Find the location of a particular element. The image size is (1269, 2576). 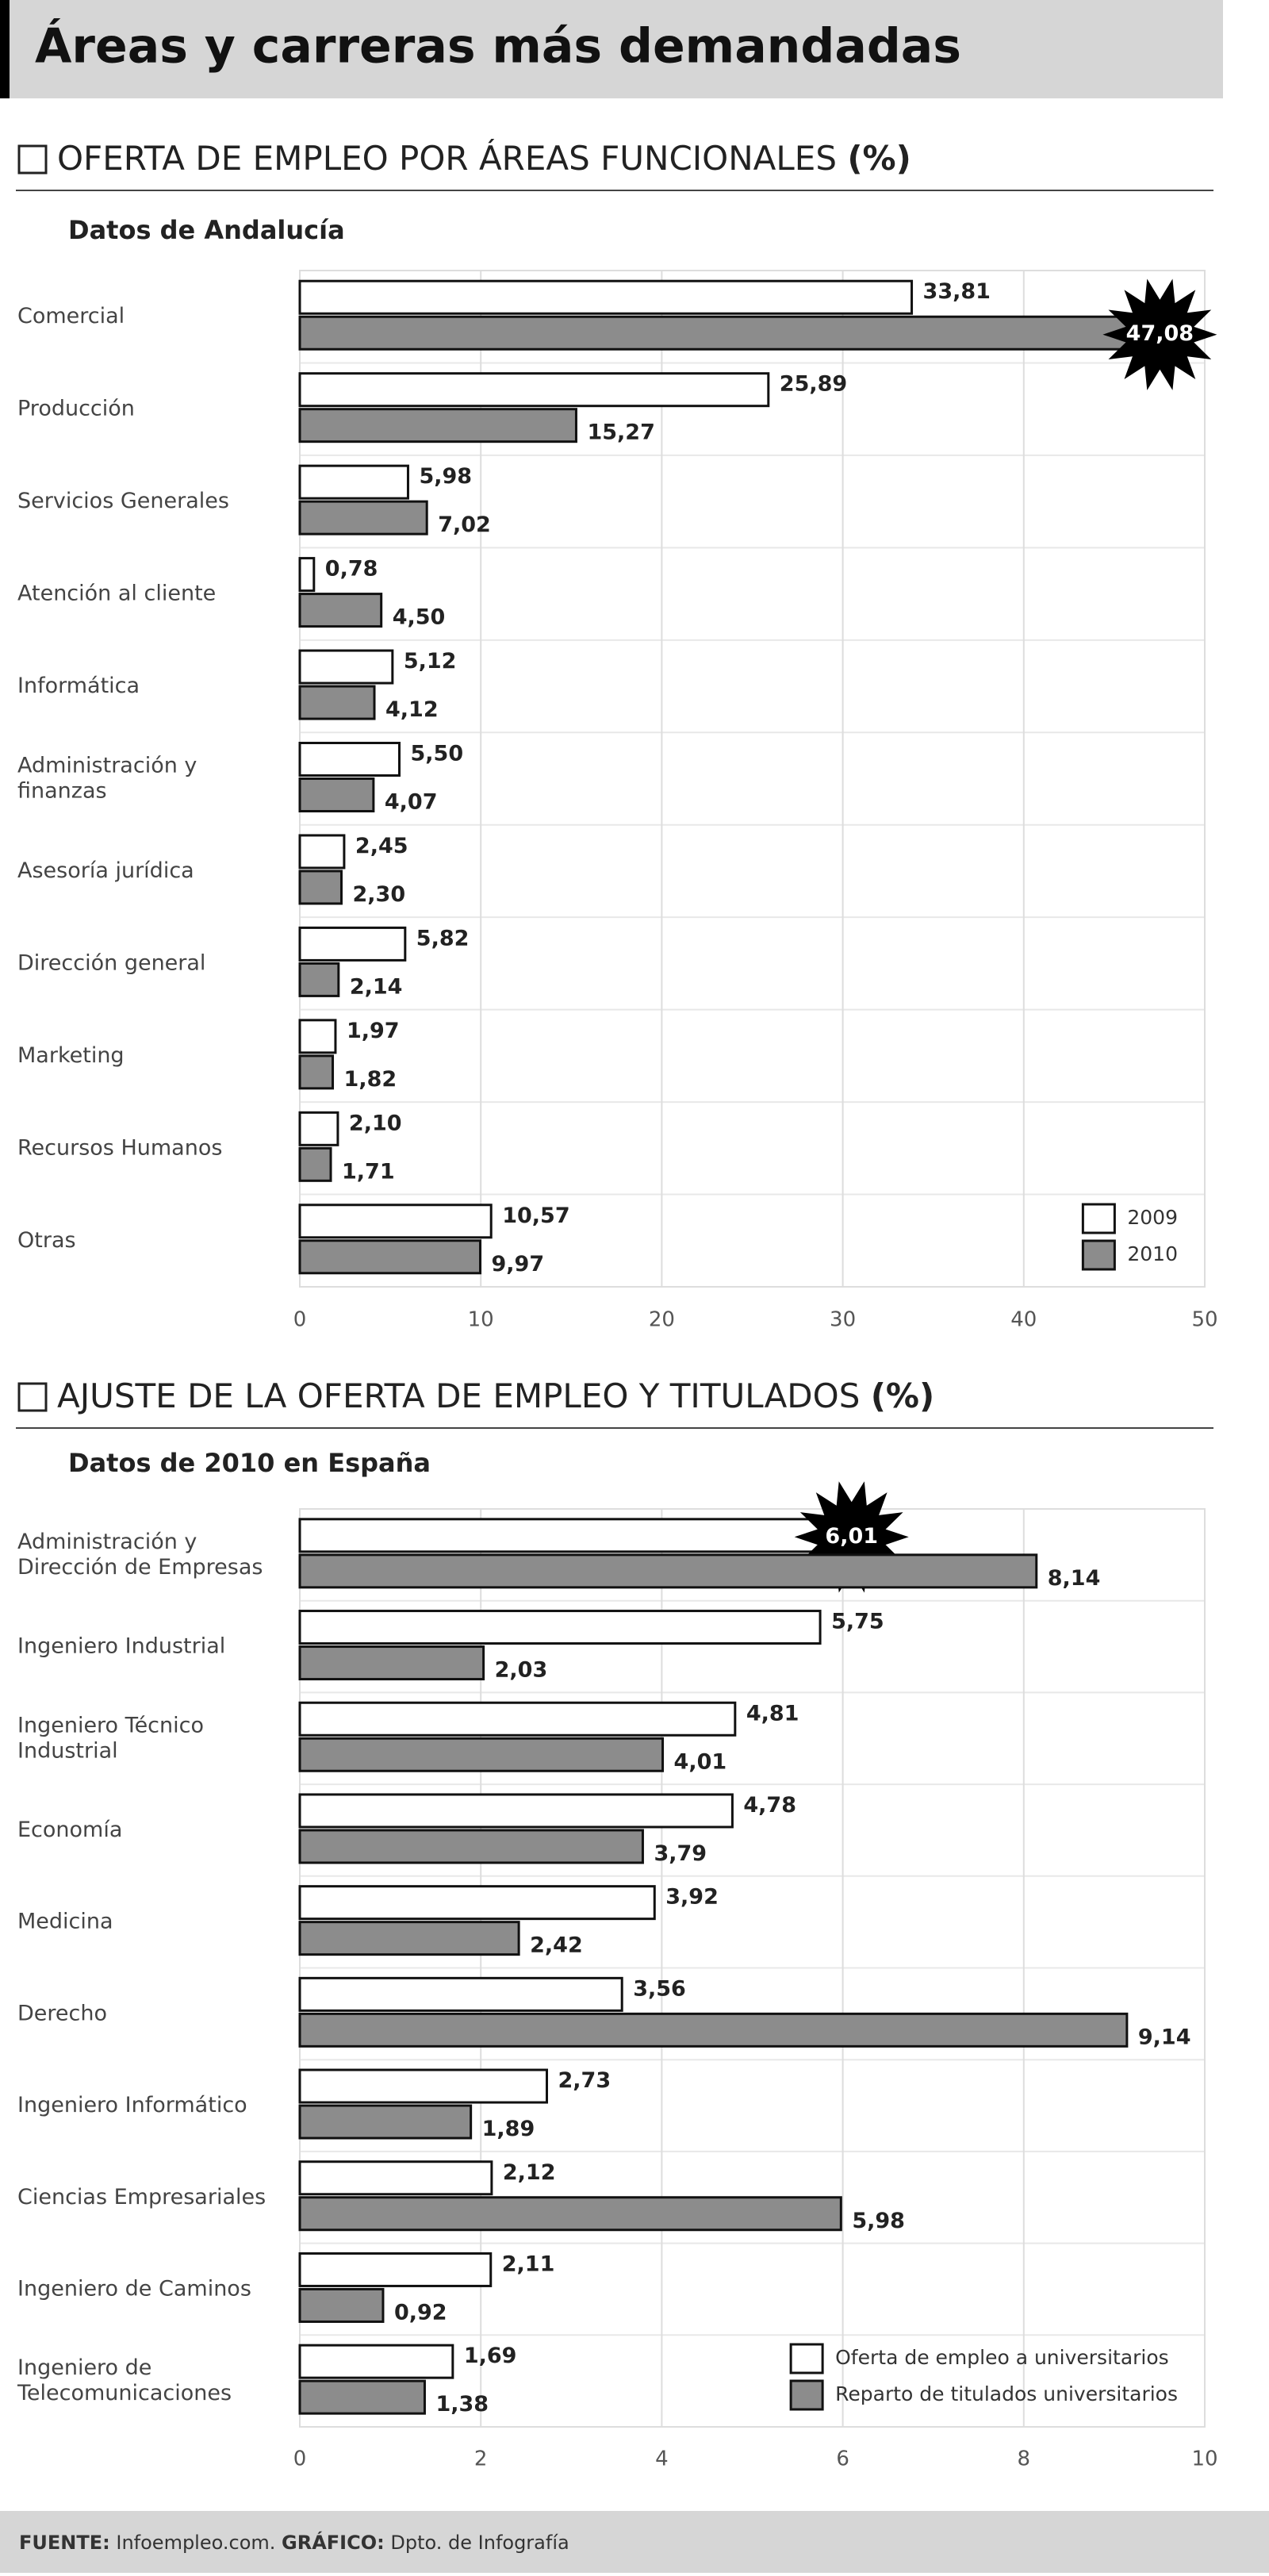

value-label: 10,57 is located at coordinates (535, 1216).